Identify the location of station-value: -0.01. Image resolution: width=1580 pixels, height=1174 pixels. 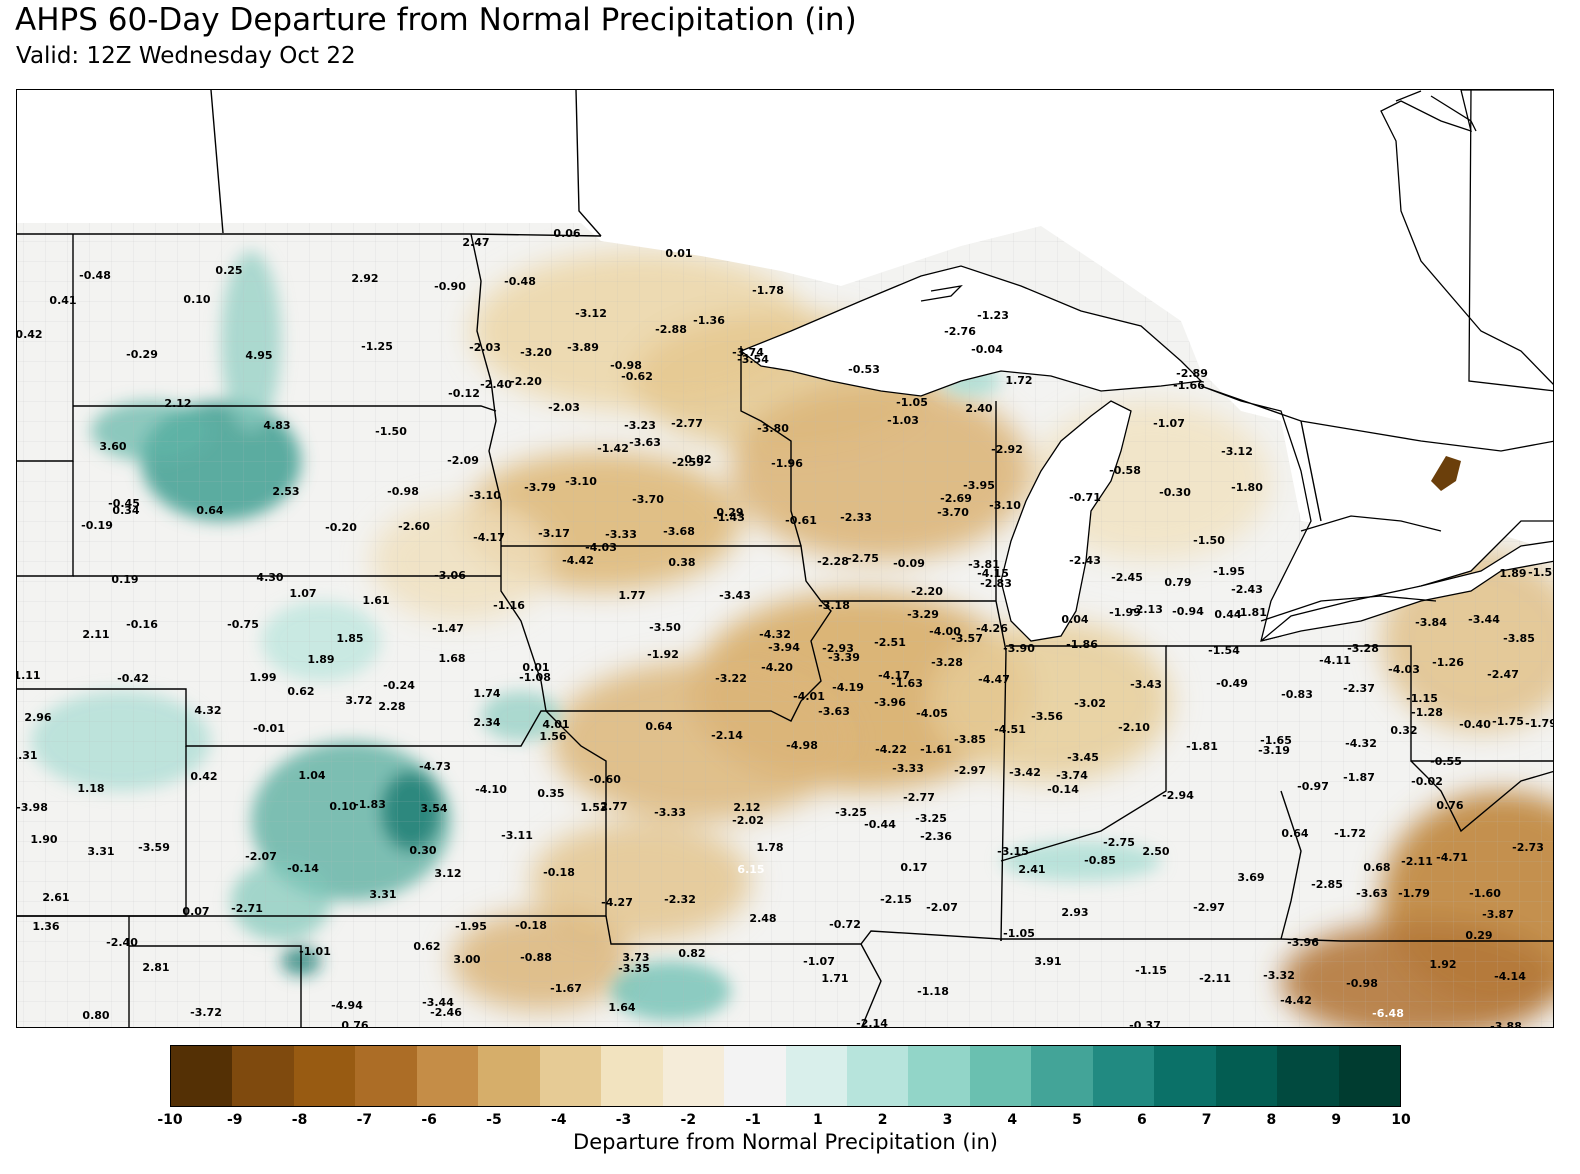
(269, 728).